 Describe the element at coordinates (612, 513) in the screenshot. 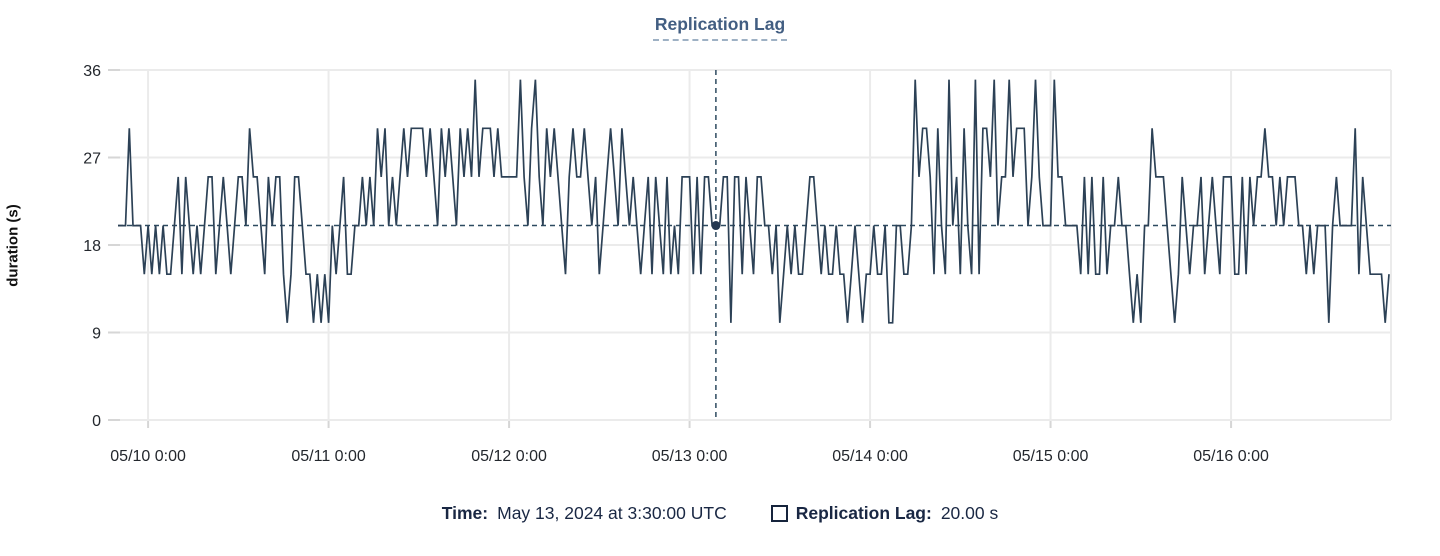

I see `tooltip-time-value: May 13, 2024 at 3:30:00 UTC` at that location.